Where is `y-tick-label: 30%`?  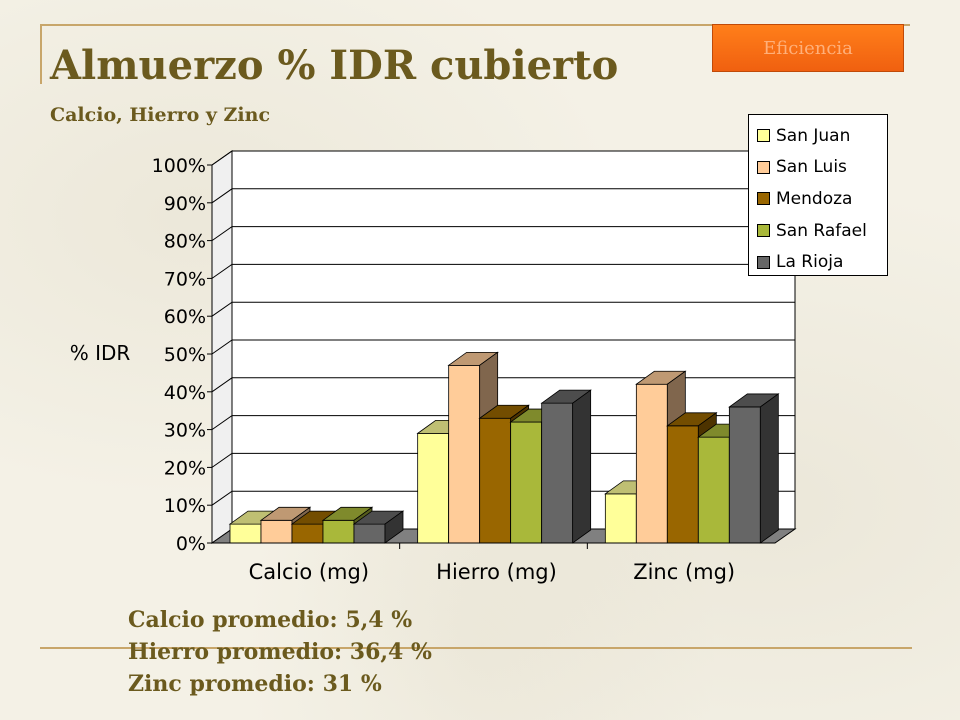
y-tick-label: 30% is located at coordinates (185, 431).